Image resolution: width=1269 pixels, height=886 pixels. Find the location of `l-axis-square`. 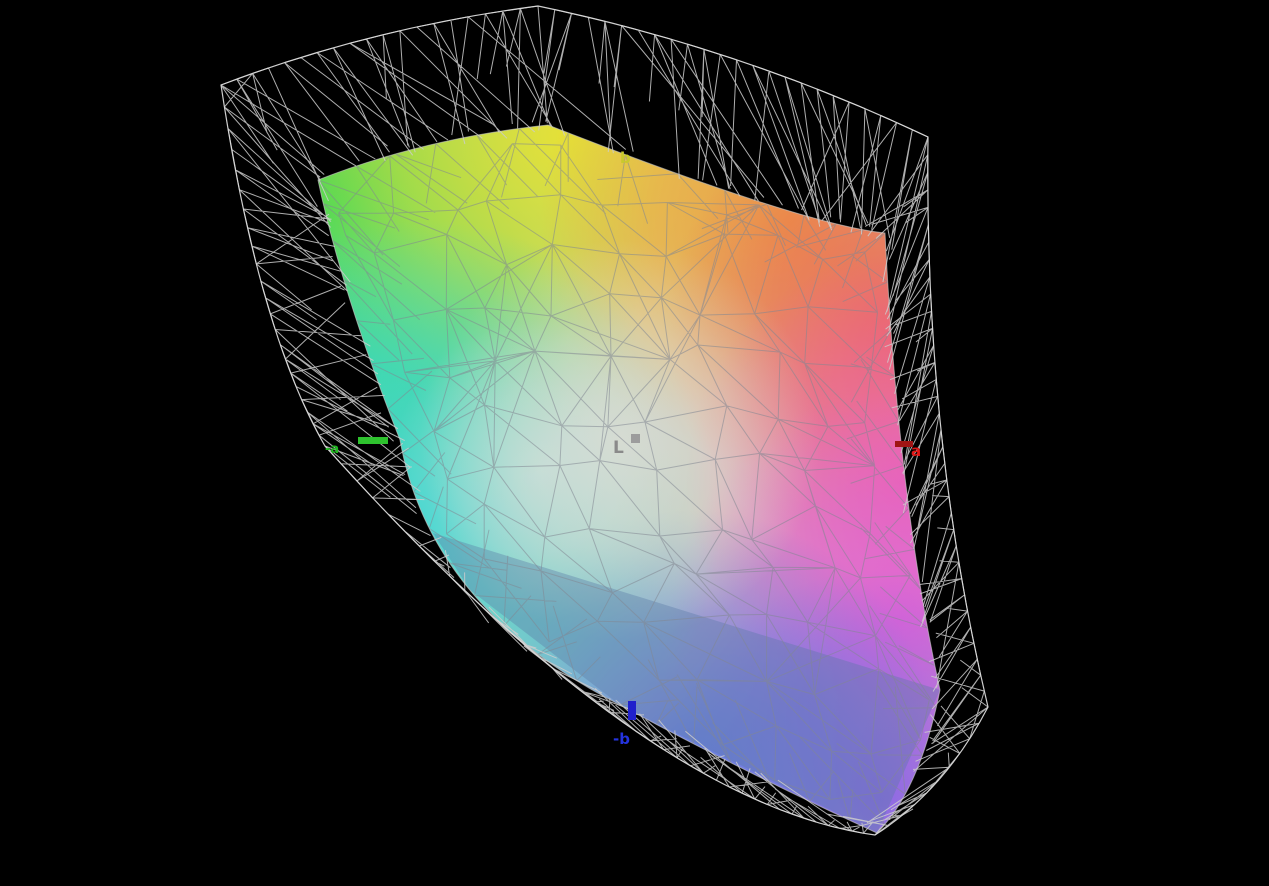

l-axis-square is located at coordinates (635, 438).